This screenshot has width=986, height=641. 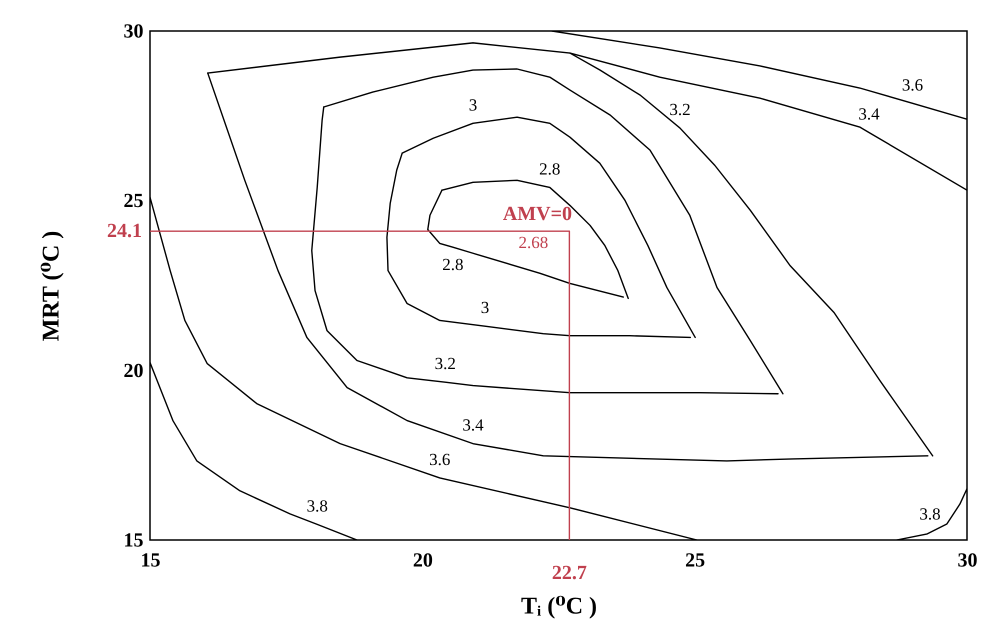 I want to click on y-tick-label: 20, so click(x=134, y=371).